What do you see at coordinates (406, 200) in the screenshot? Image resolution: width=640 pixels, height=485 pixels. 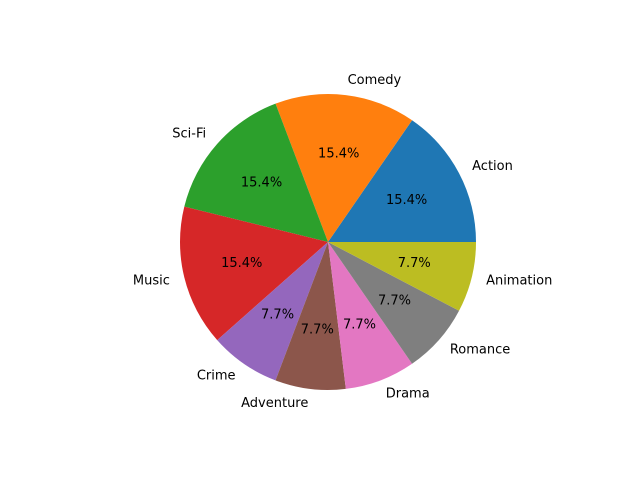 I see `percent-label-action: 15.4%` at bounding box center [406, 200].